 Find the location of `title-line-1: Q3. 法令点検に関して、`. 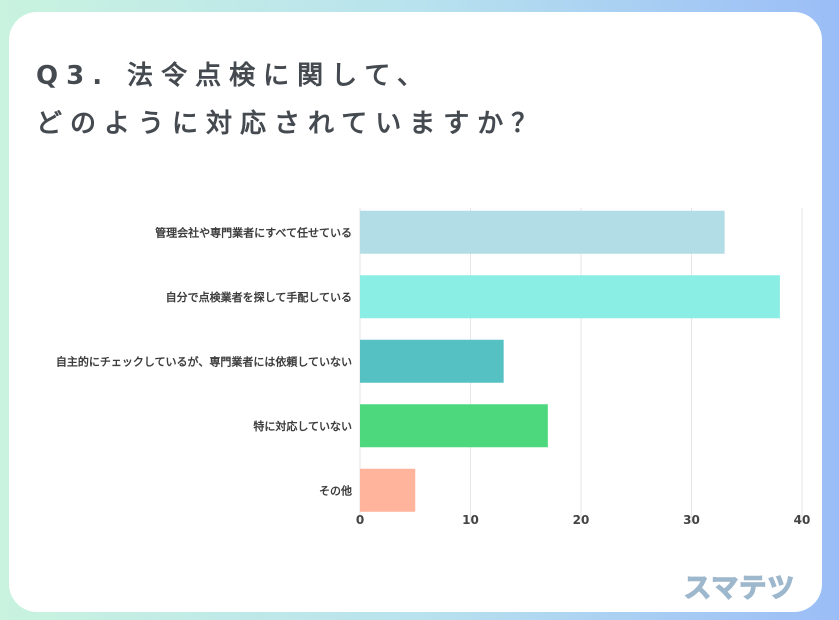

title-line-1: Q3. 法令点検に関して、 is located at coordinates (234, 76).